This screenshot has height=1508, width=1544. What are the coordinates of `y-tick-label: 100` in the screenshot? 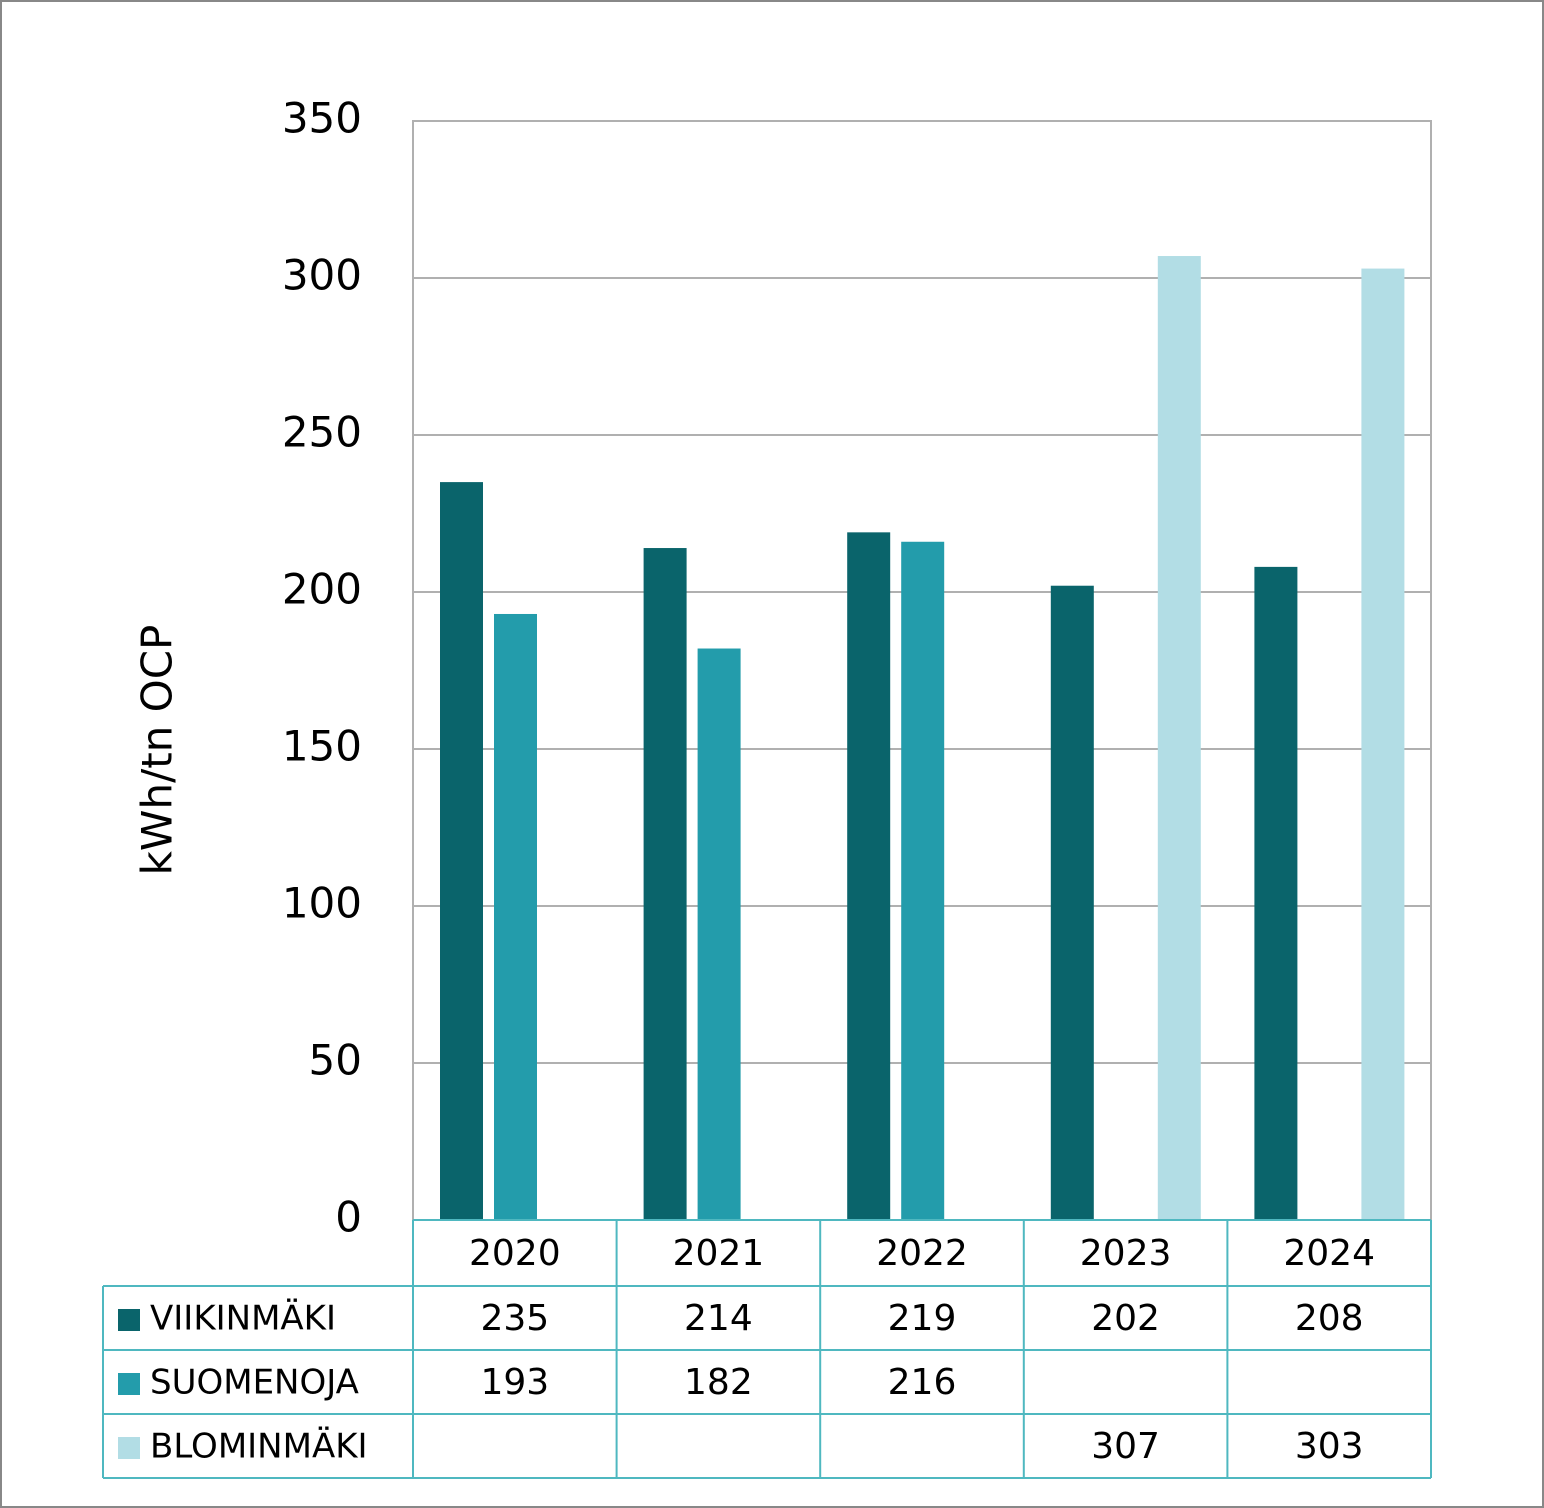 It's located at (322, 903).